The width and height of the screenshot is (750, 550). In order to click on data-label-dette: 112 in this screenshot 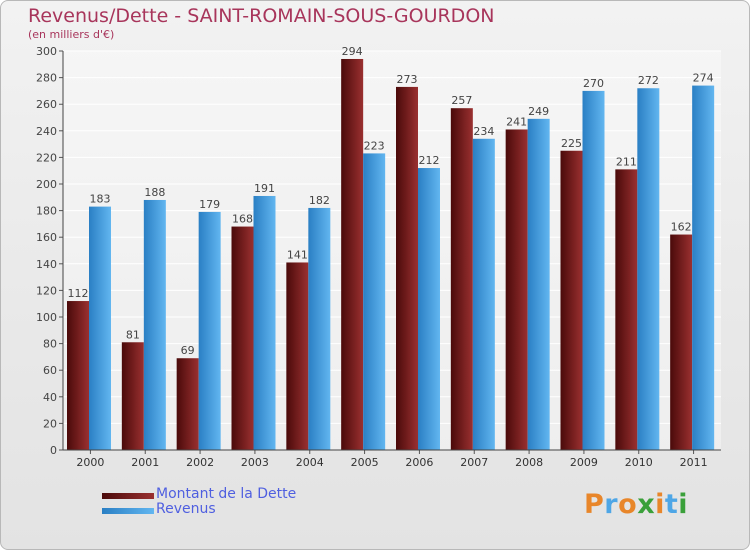, I will do `click(78, 293)`.